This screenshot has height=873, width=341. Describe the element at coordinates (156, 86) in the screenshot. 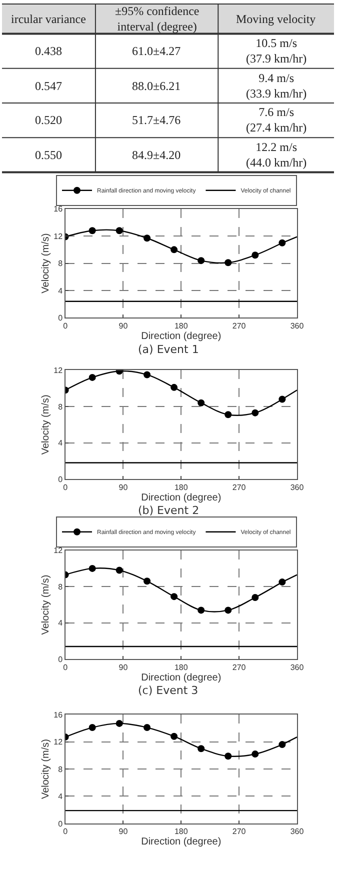

I see `text: 88.0±6.21` at that location.